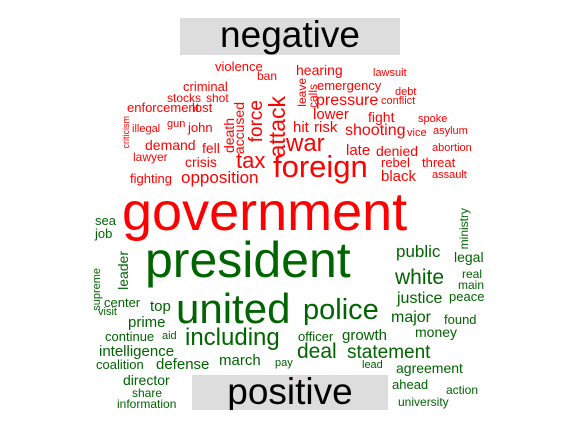 This screenshot has height=428, width=582. I want to click on word-negative-black: black, so click(399, 176).